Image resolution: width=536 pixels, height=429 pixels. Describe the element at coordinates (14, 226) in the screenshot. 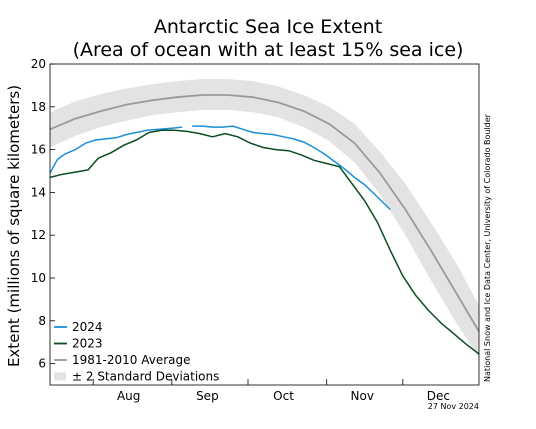

I see `y-axis-label: Extent (millions of square kilometers)` at that location.